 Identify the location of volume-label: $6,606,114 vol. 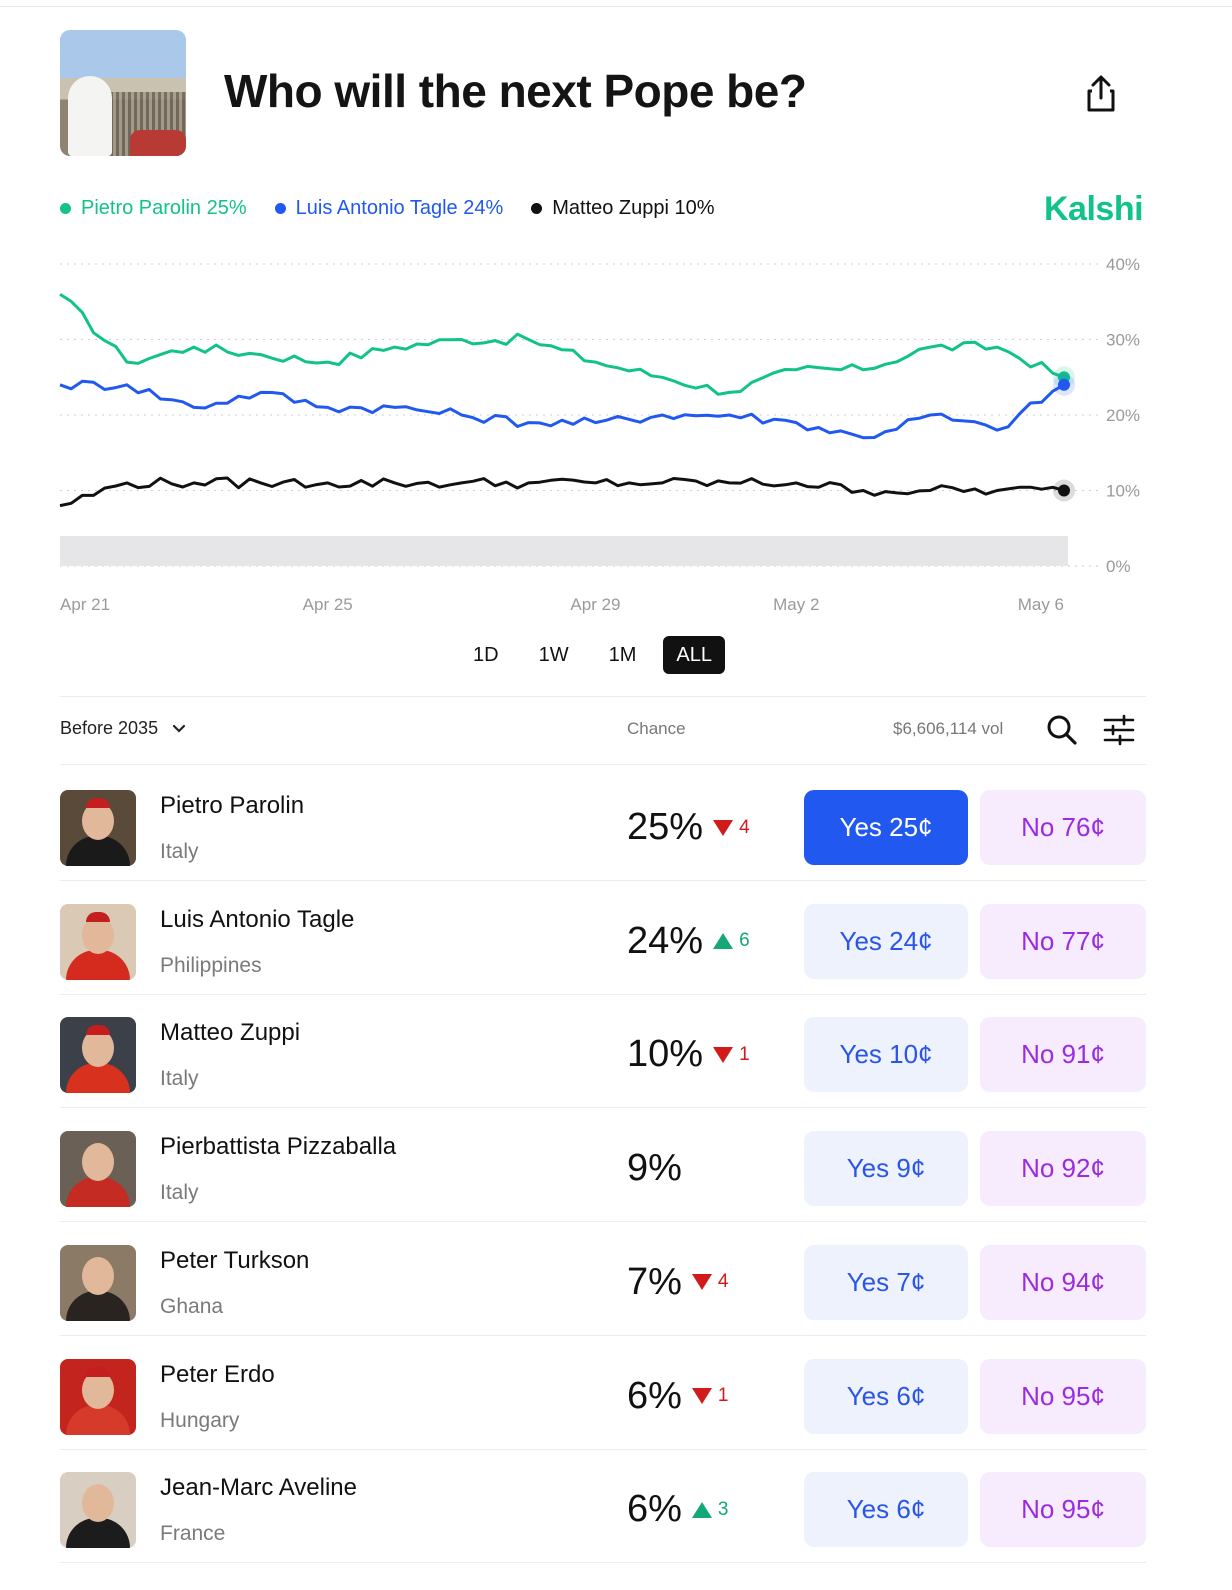
(948, 728).